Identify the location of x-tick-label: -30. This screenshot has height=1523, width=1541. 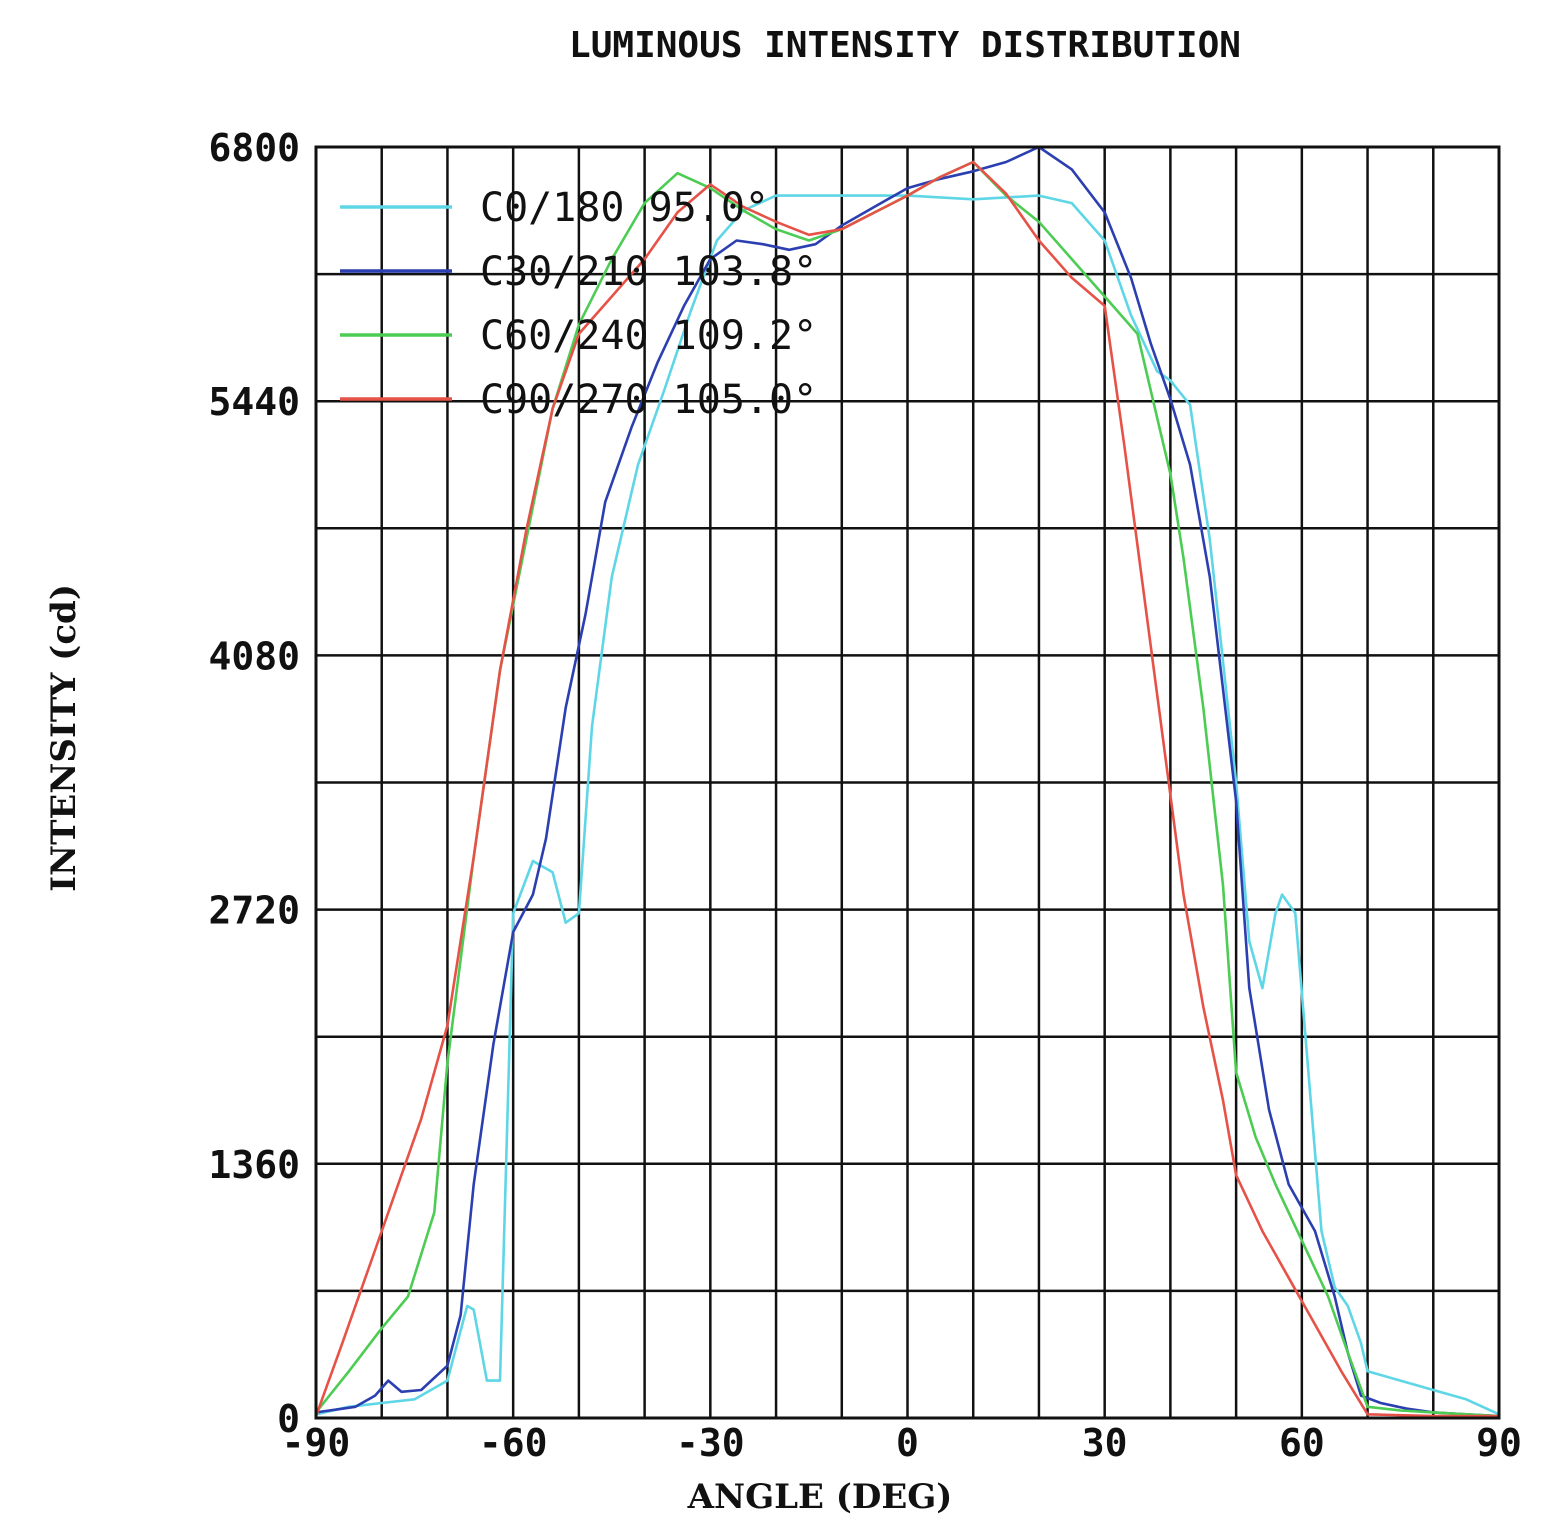
(710, 1443).